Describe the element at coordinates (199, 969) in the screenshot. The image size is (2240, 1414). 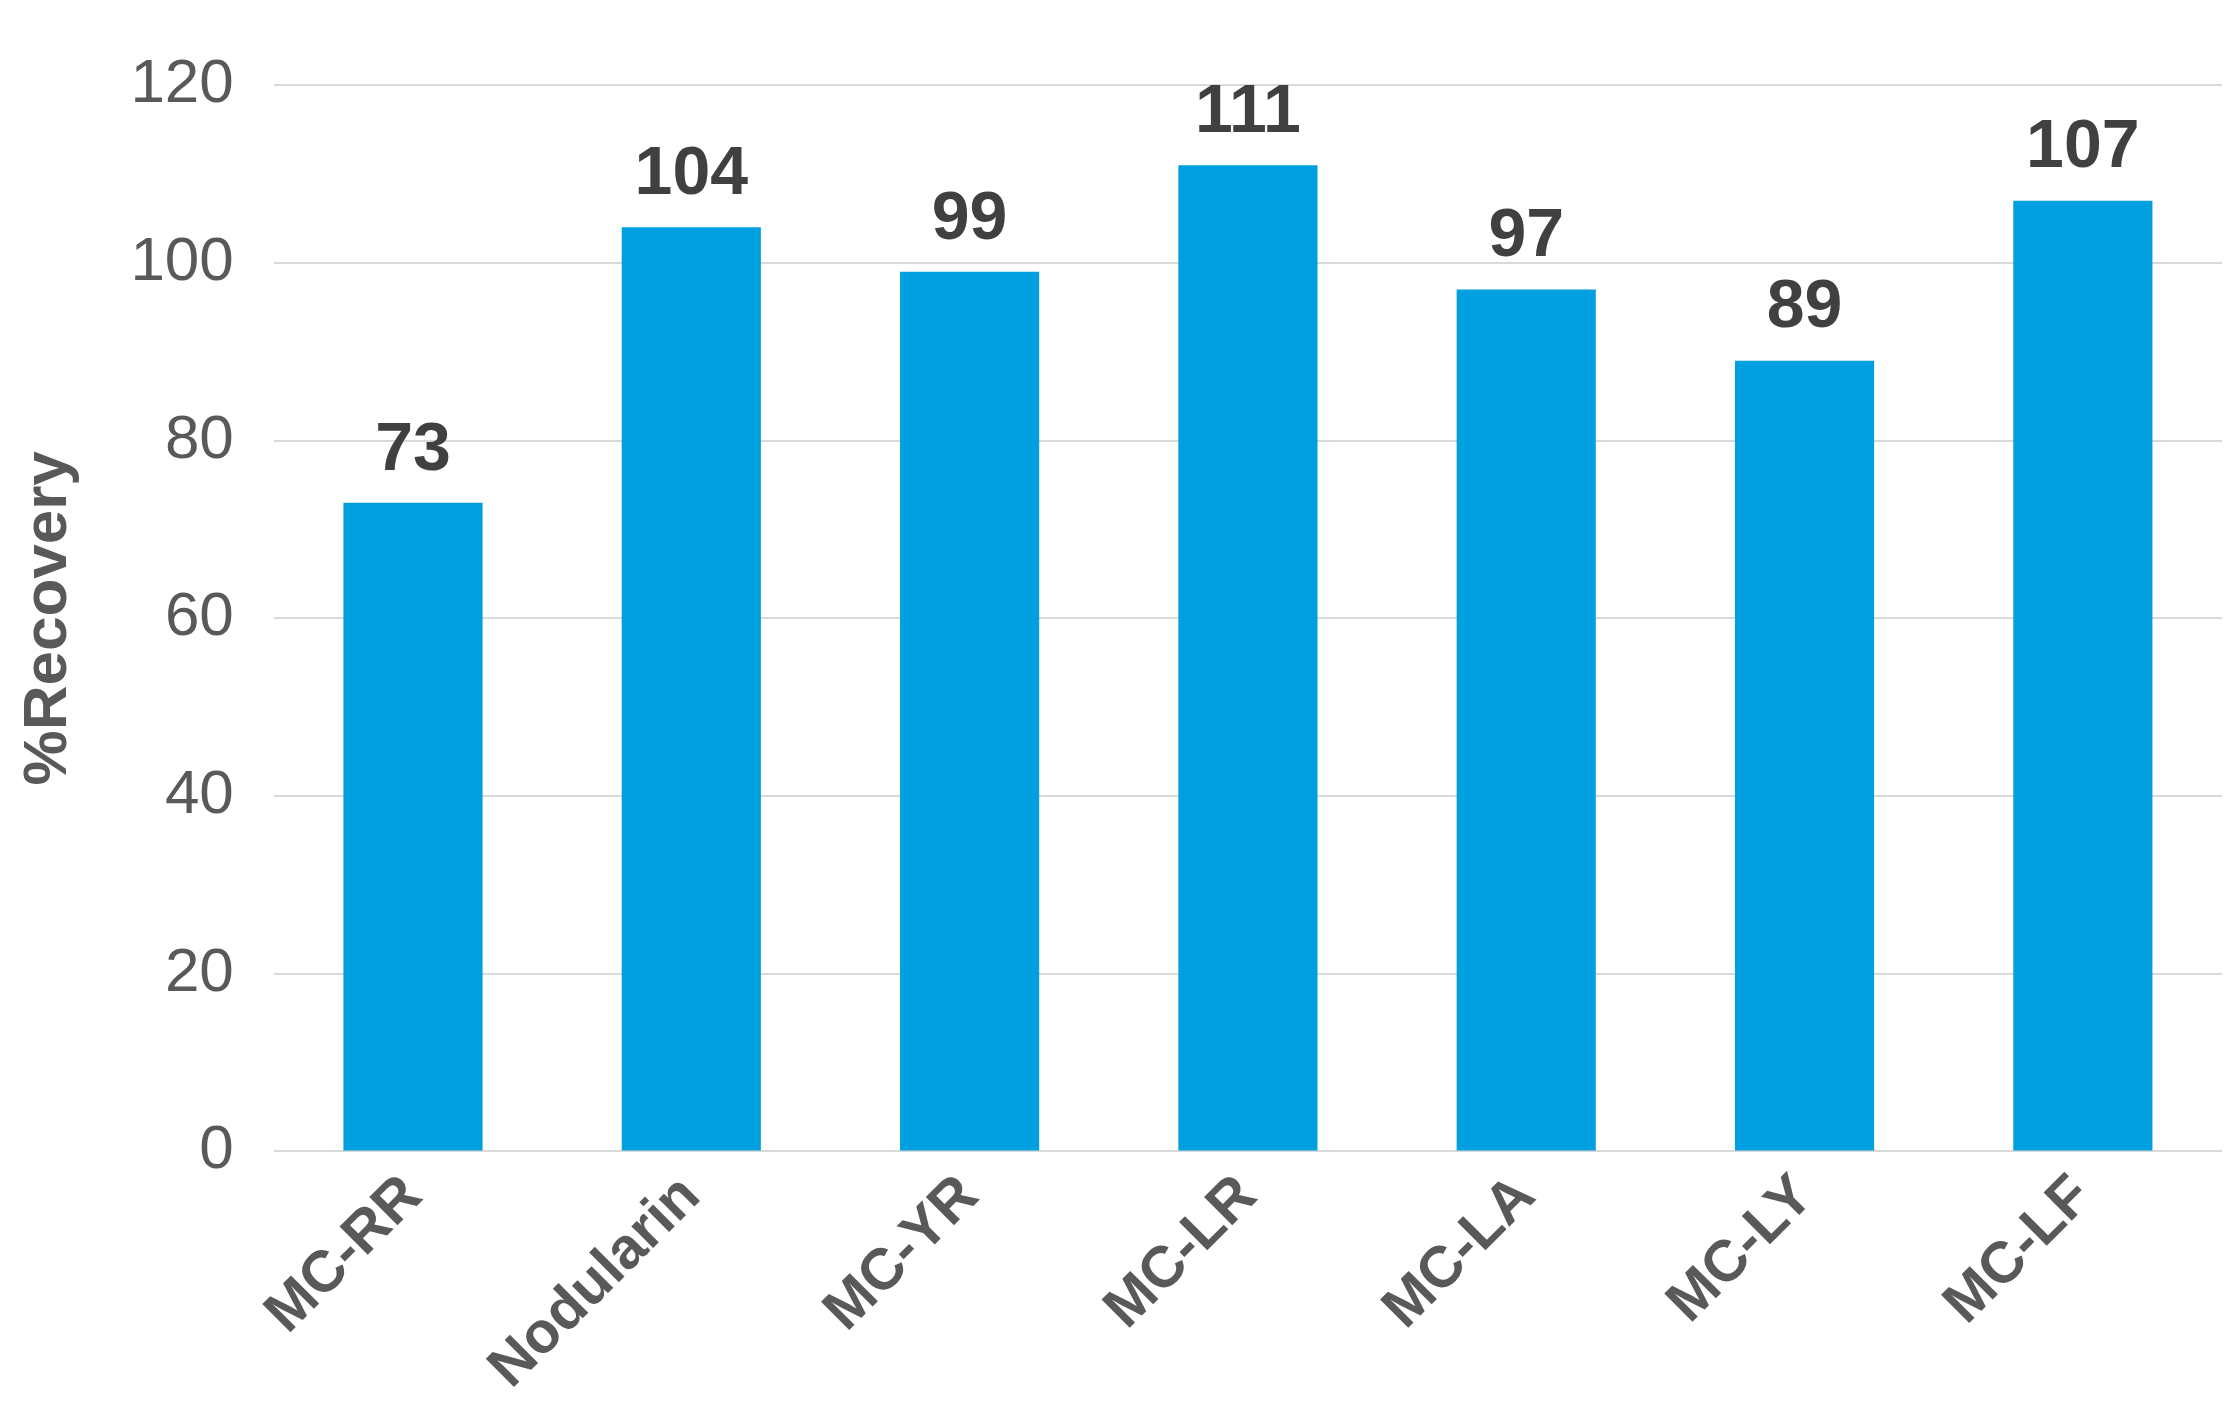
I see `y-tick-label: 20` at that location.